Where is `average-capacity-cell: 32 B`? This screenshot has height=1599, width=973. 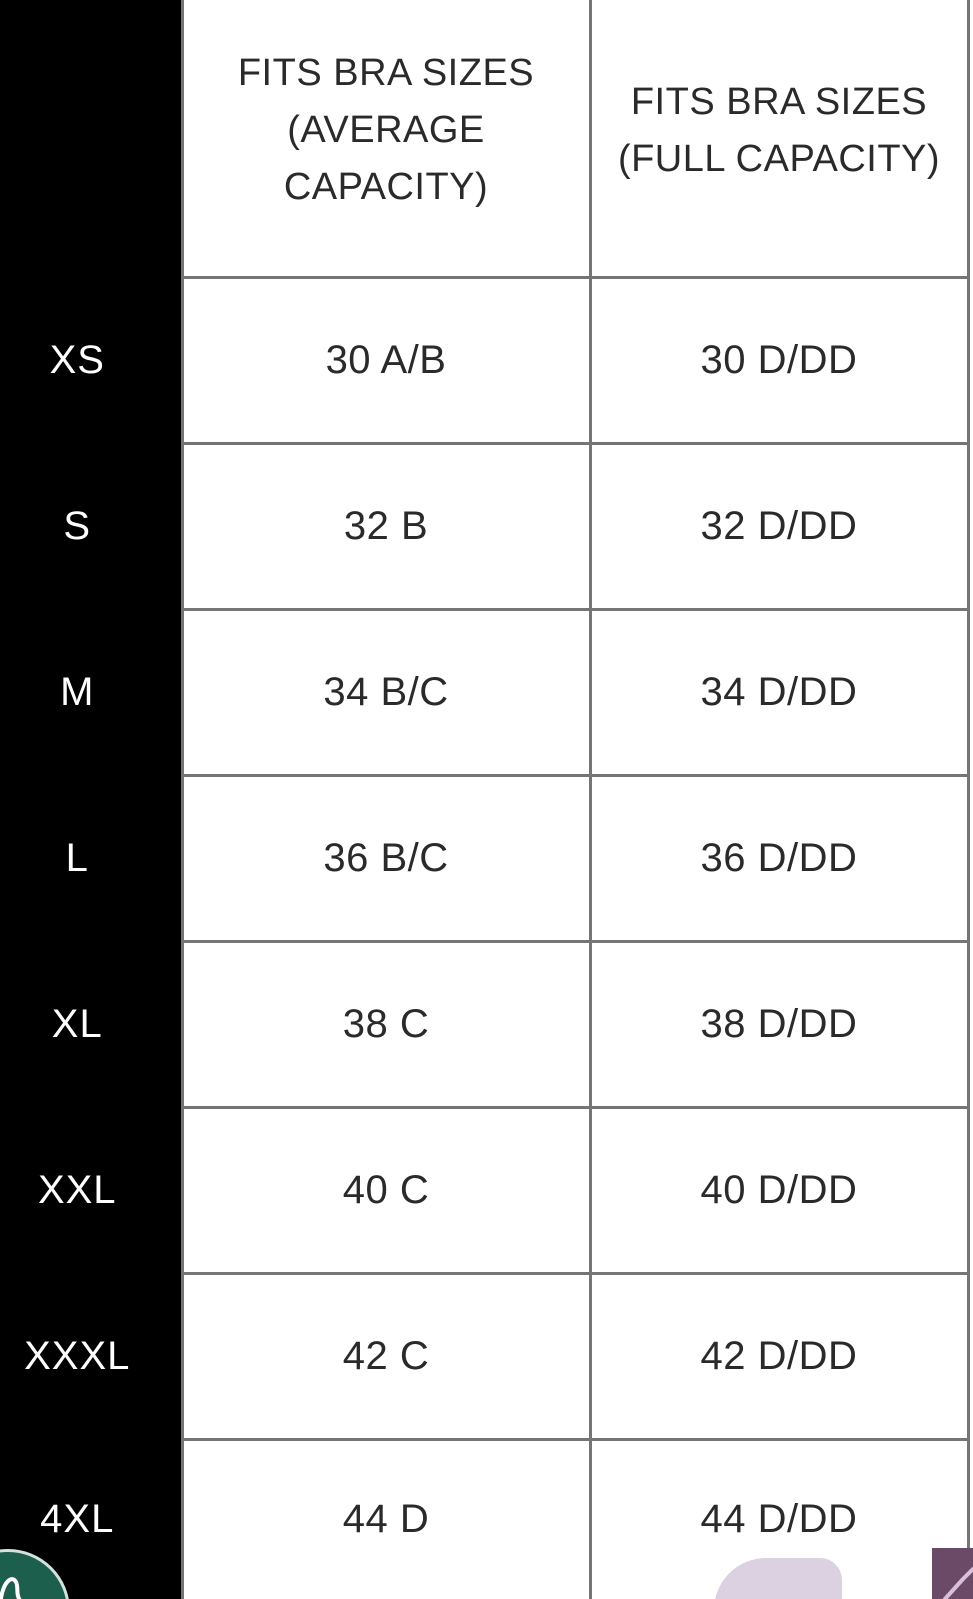 average-capacity-cell: 32 B is located at coordinates (386, 526).